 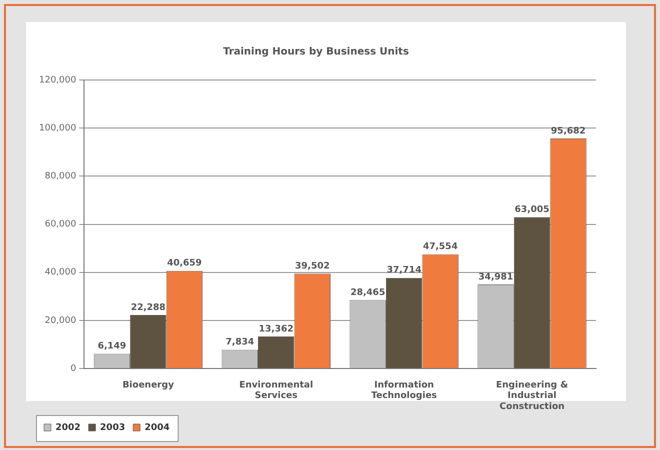 What do you see at coordinates (60, 273) in the screenshot?
I see `y-tick-label: 40,000` at bounding box center [60, 273].